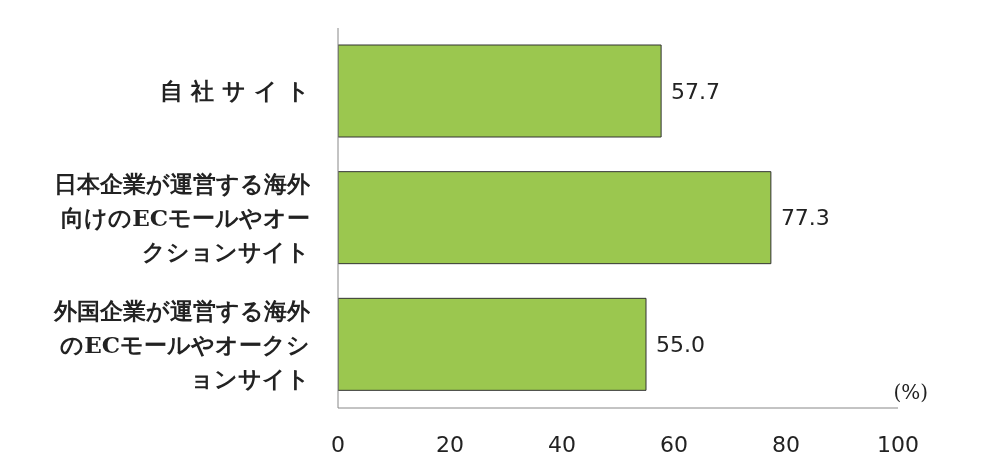  Describe the element at coordinates (181, 218) in the screenshot. I see `y-tick-label: 日本企業が運営する海外向けのECモールやオークションサイト` at that location.